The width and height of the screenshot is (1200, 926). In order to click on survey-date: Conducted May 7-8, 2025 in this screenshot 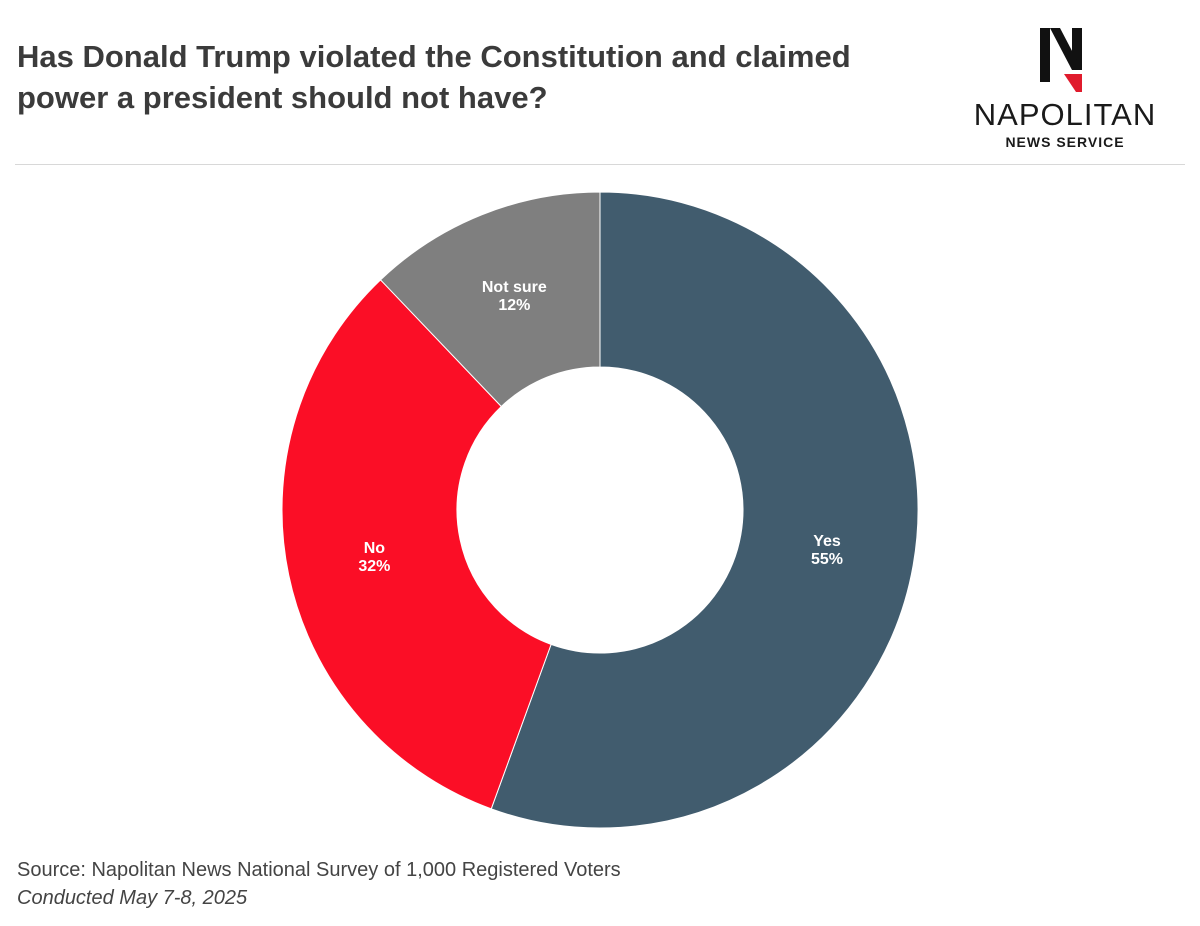, I will do `click(132, 898)`.